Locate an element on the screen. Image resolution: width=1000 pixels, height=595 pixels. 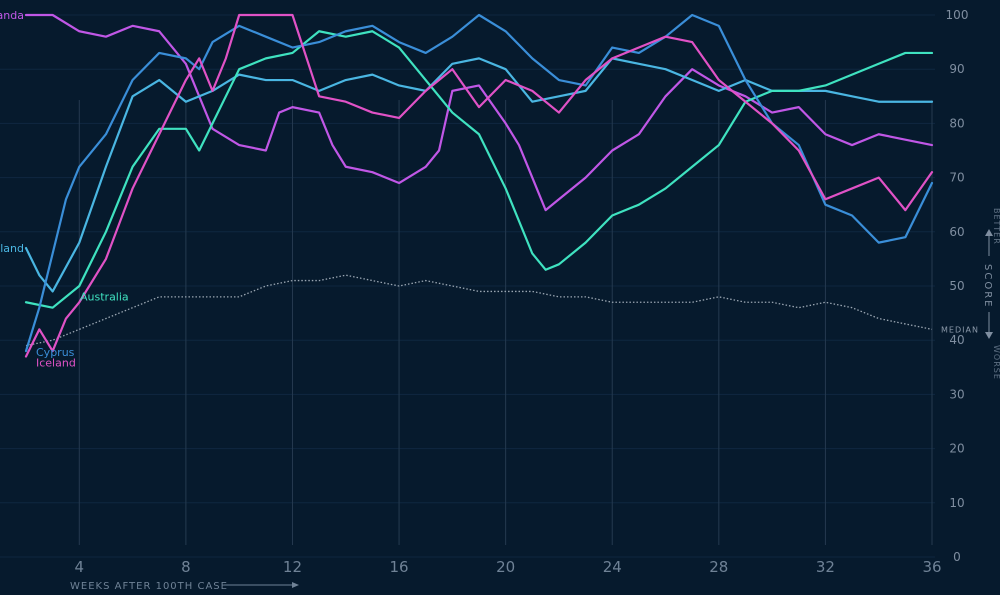
y-tick-label: 60 is located at coordinates (956, 232).